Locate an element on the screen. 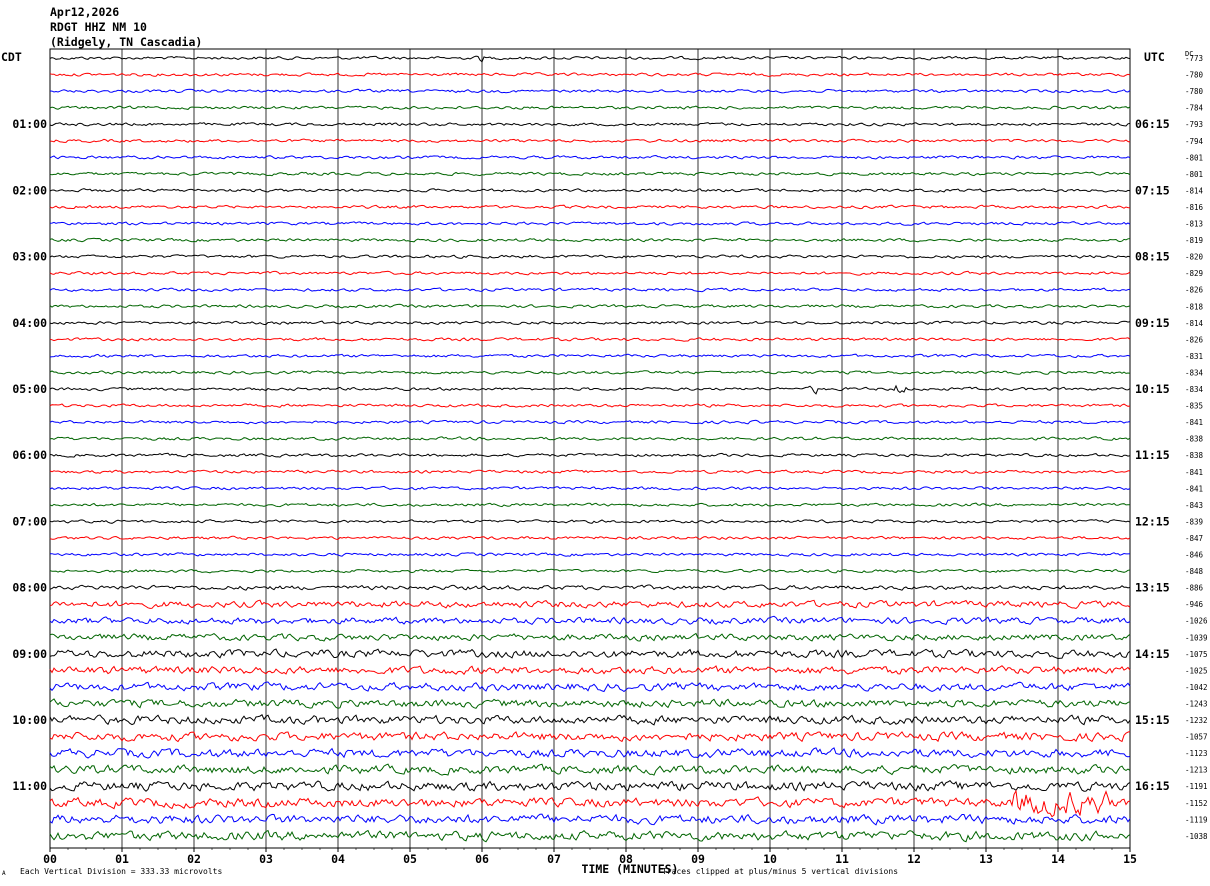 The height and width of the screenshot is (886, 1210). right-hour-label: 08:15 is located at coordinates (1152, 257).